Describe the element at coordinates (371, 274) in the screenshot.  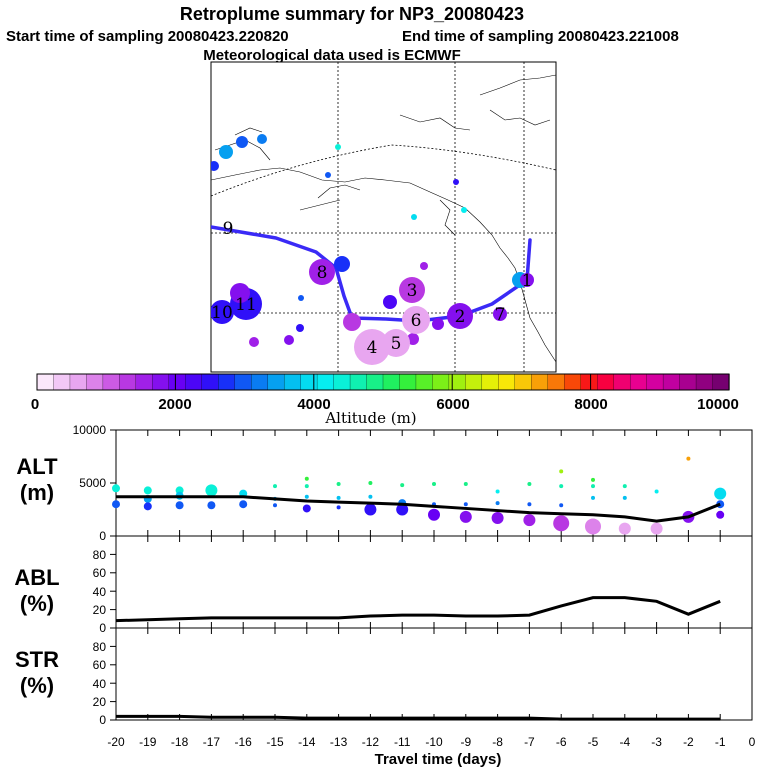
I see `trajectory-path` at that location.